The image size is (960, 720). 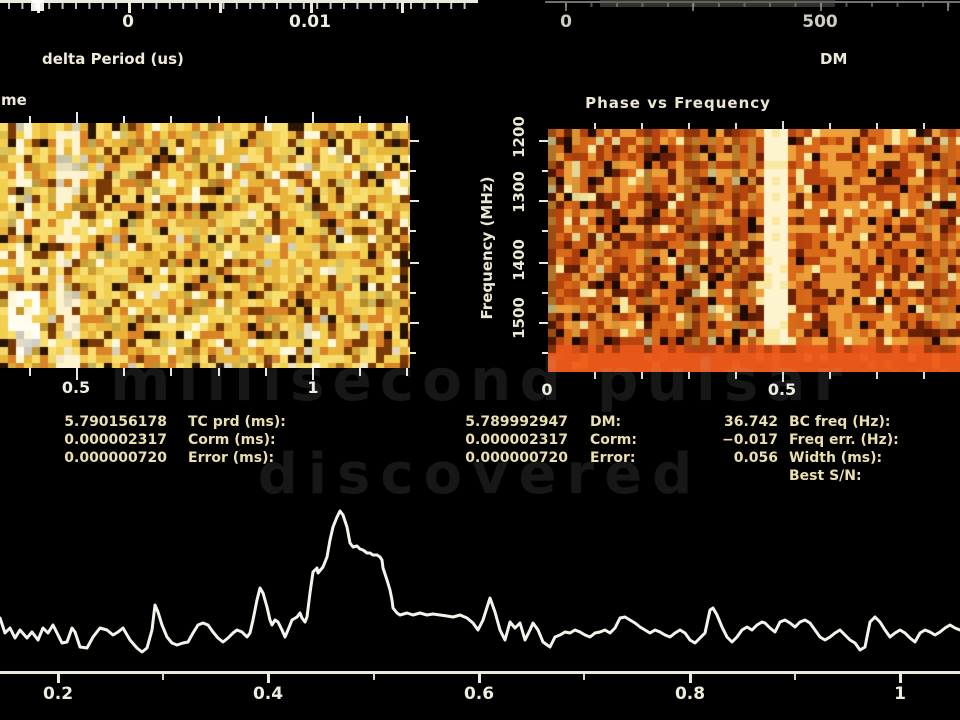 I want to click on tc-error-label: Error (ms):, so click(x=231, y=458).